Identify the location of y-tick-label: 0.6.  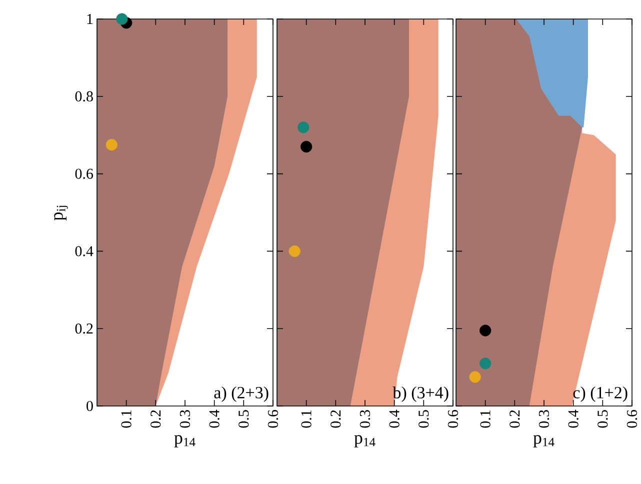
(84, 173).